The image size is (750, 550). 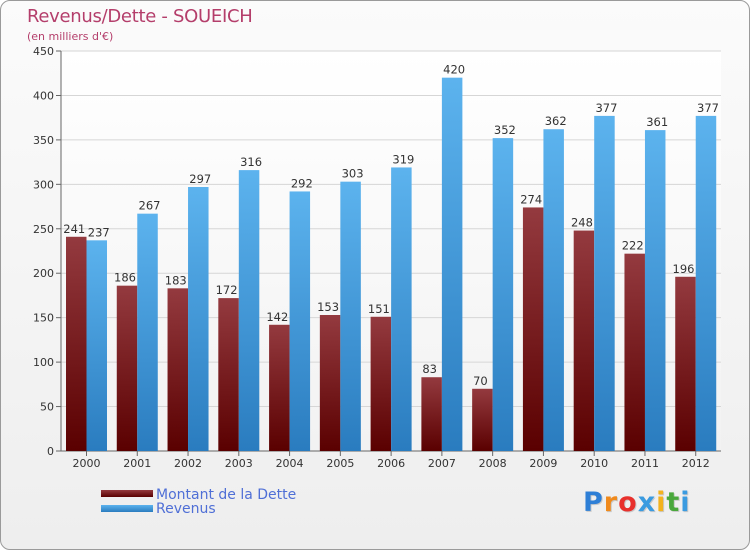 What do you see at coordinates (647, 502) in the screenshot?
I see `logo-letter: x` at bounding box center [647, 502].